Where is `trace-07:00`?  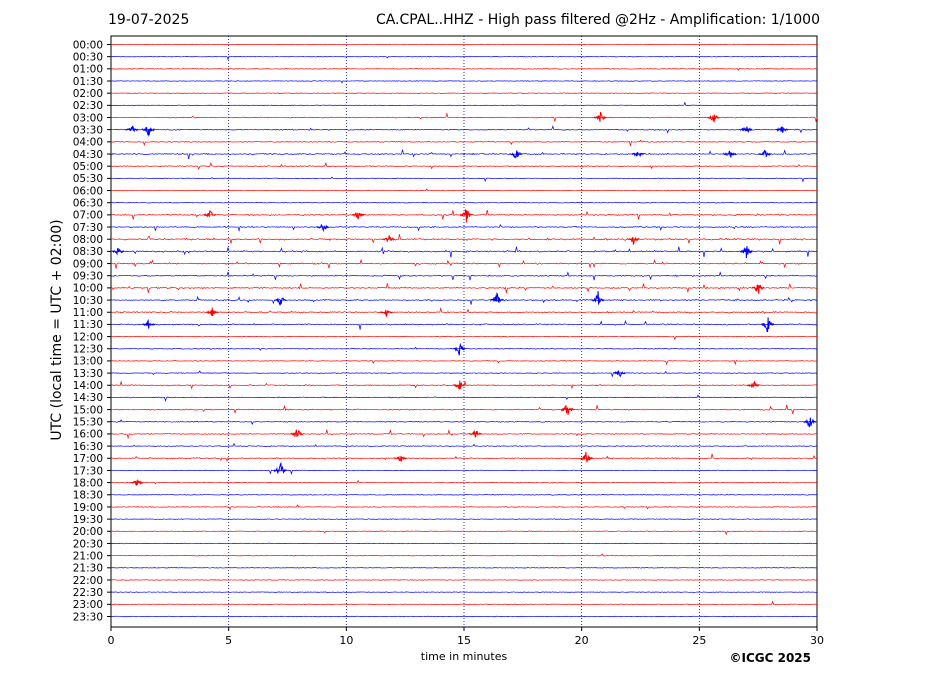
trace-07:00 is located at coordinates (464, 214).